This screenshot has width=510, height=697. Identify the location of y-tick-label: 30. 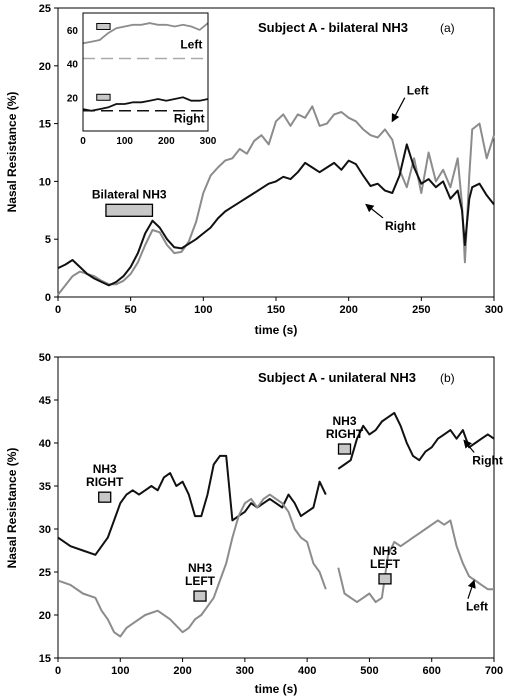
(45, 530).